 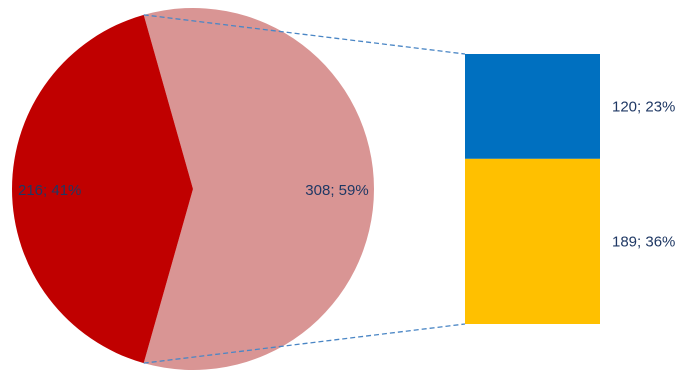 What do you see at coordinates (643, 241) in the screenshot?
I see `bar-segment-label: 189; 36%` at bounding box center [643, 241].